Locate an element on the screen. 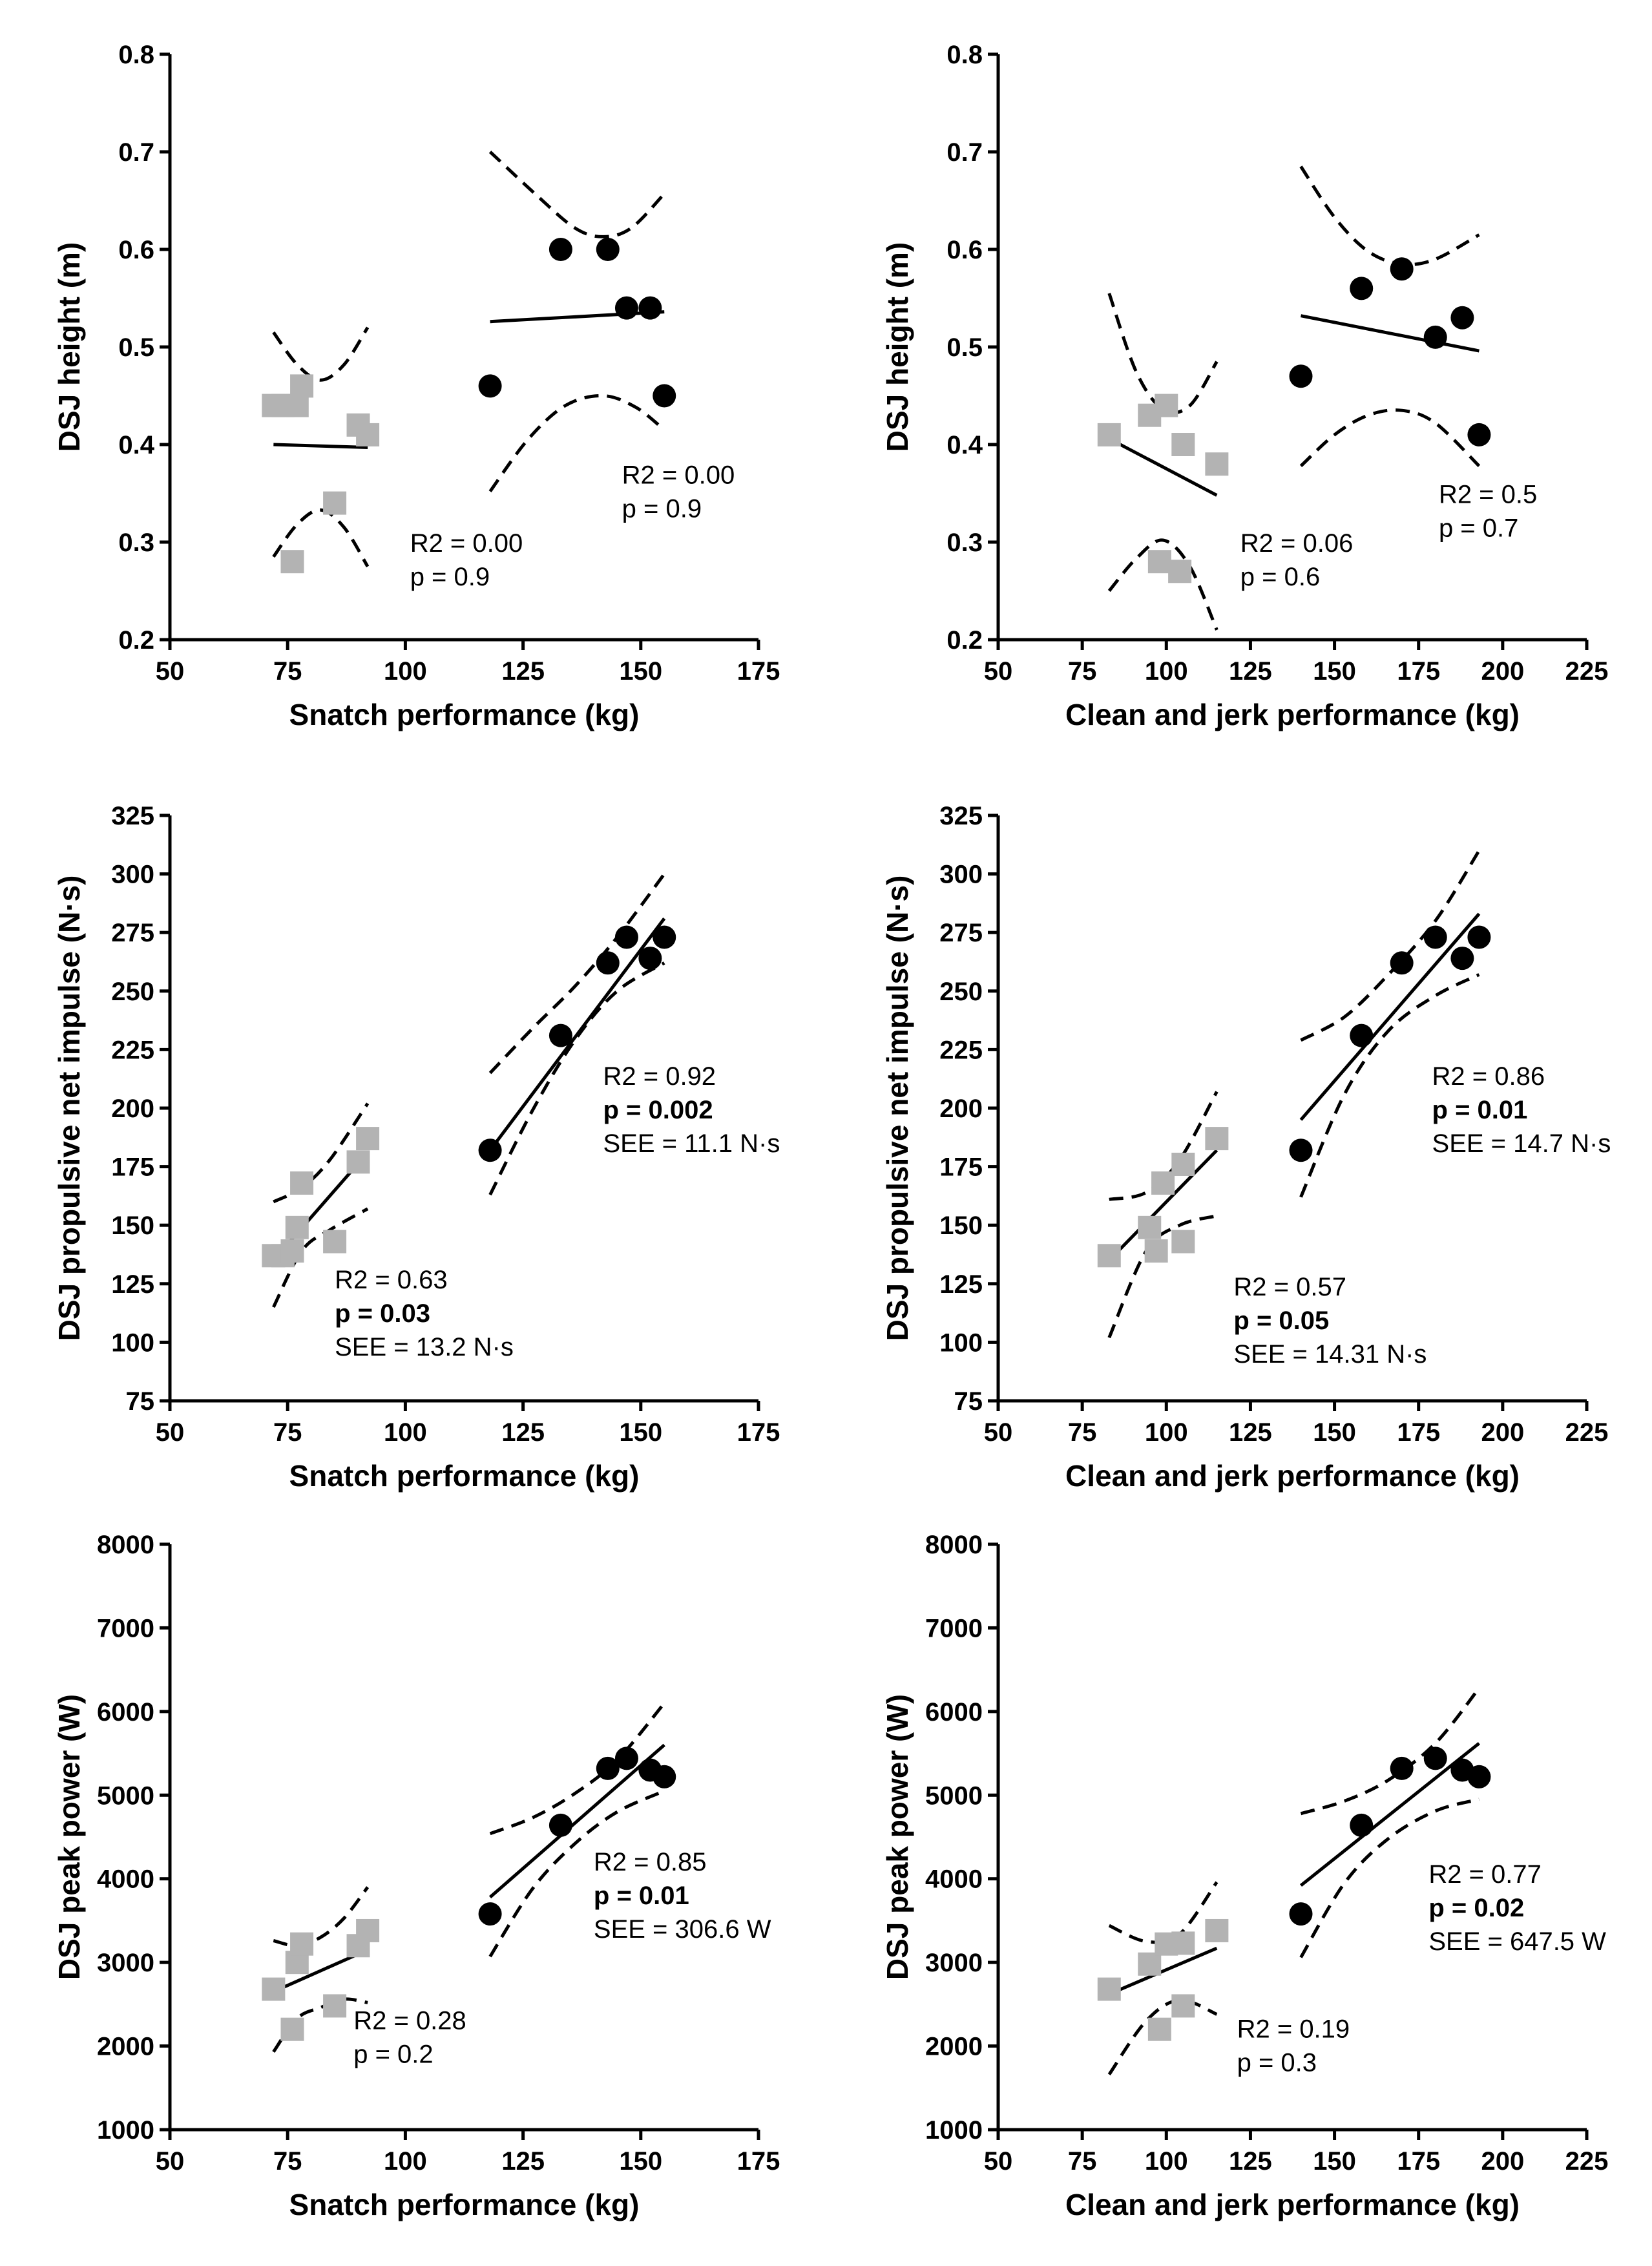 This screenshot has height=2266, width=1652. y-tick-label: 225 is located at coordinates (961, 1050).